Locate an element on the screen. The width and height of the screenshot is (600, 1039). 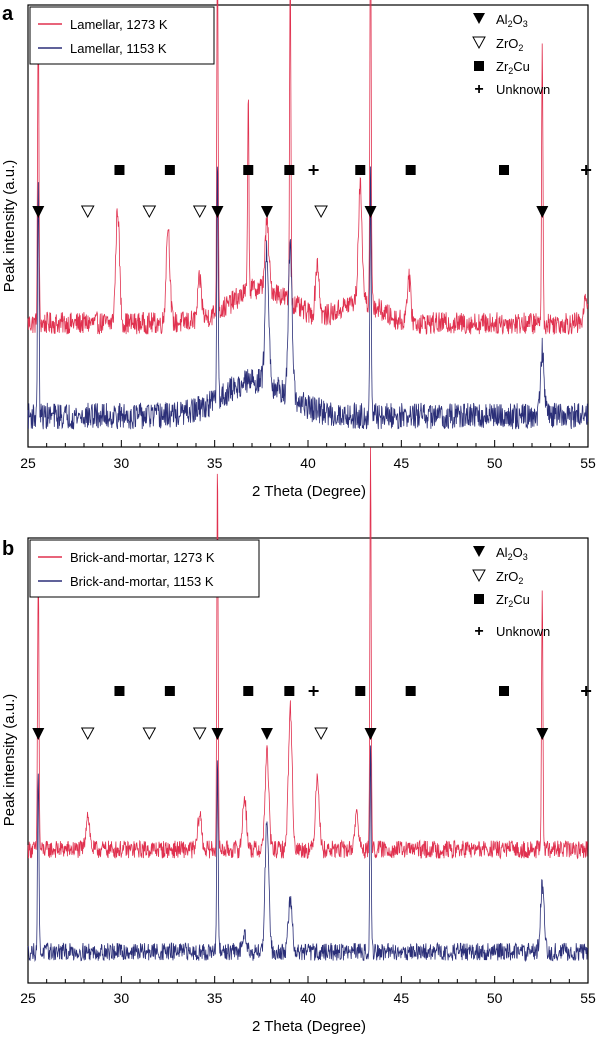
panel-b-legend-label-1273: Brick-and-mortar, 1273 K is located at coordinates (142, 557).